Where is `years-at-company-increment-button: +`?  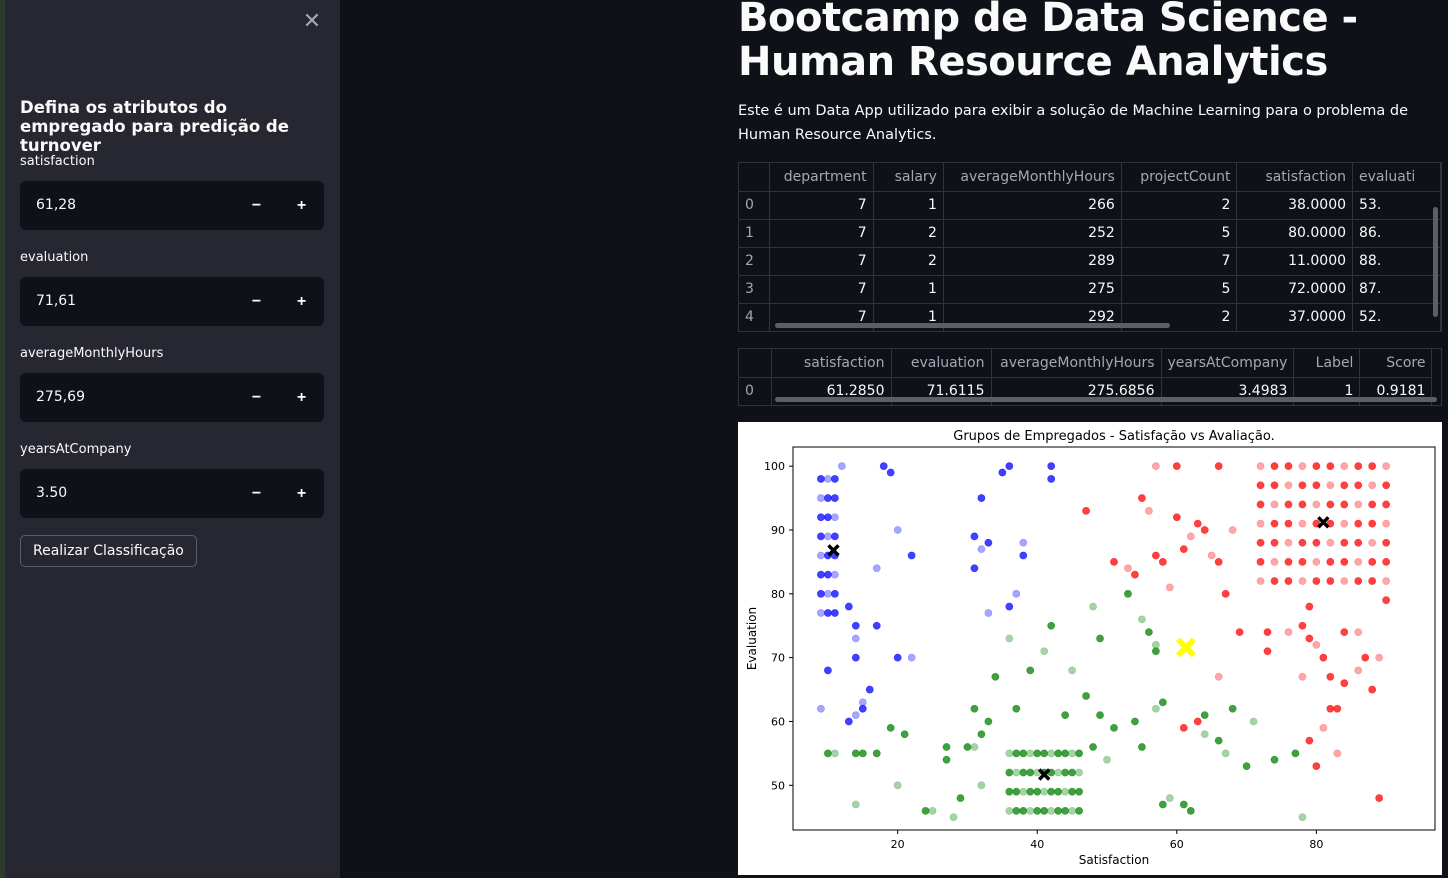
years-at-company-increment-button: + is located at coordinates (301, 493).